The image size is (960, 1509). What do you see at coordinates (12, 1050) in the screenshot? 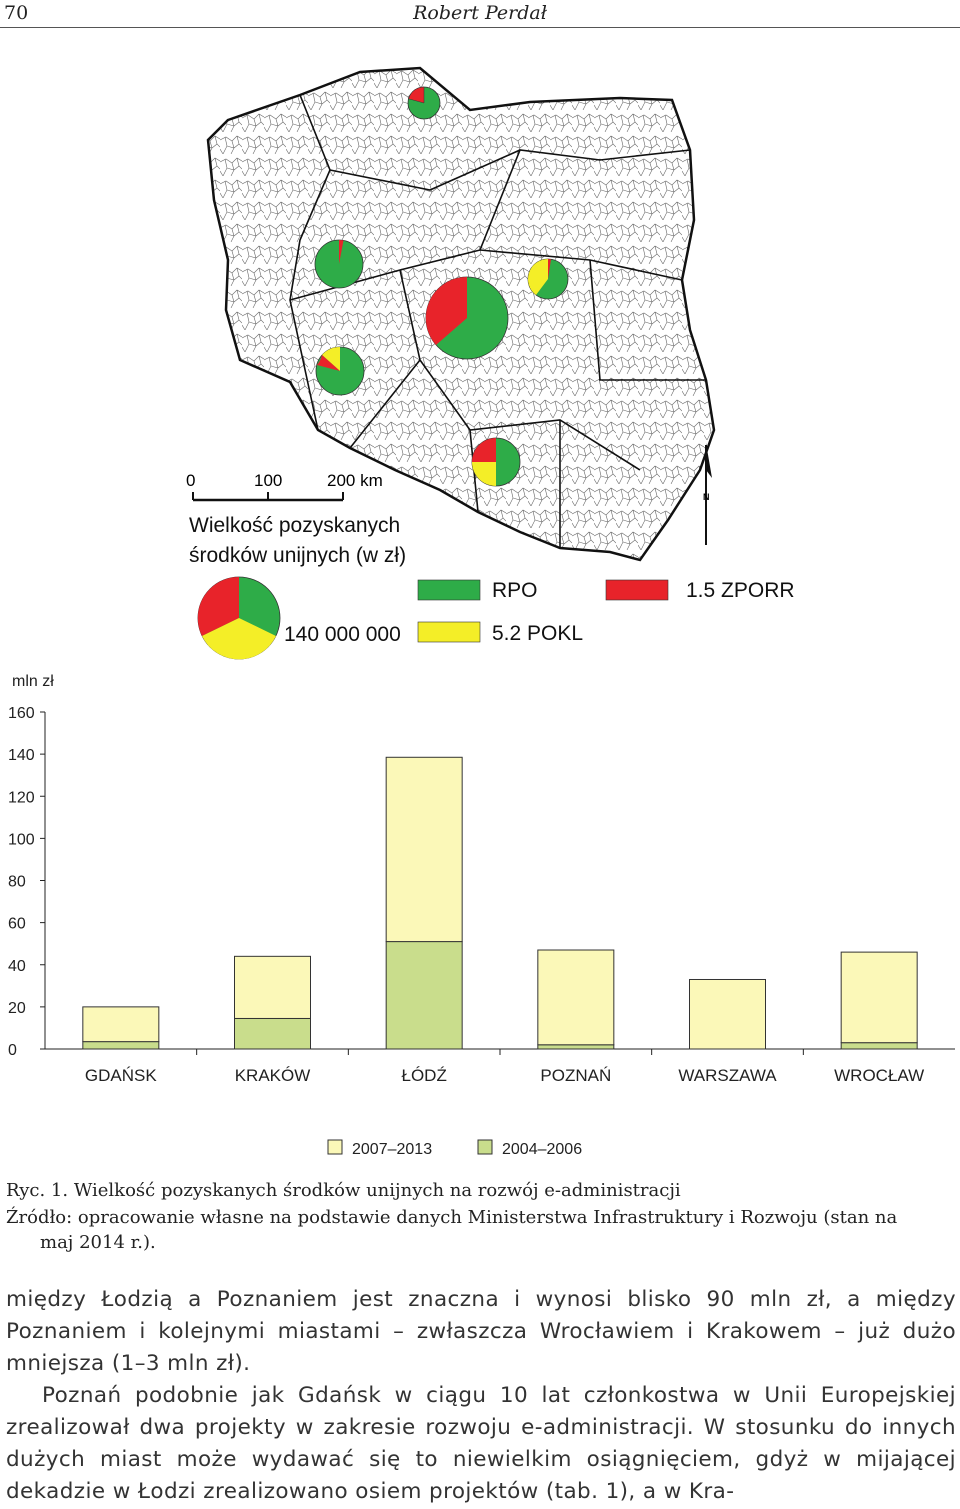
I see `y-tick-label: 0` at bounding box center [12, 1050].